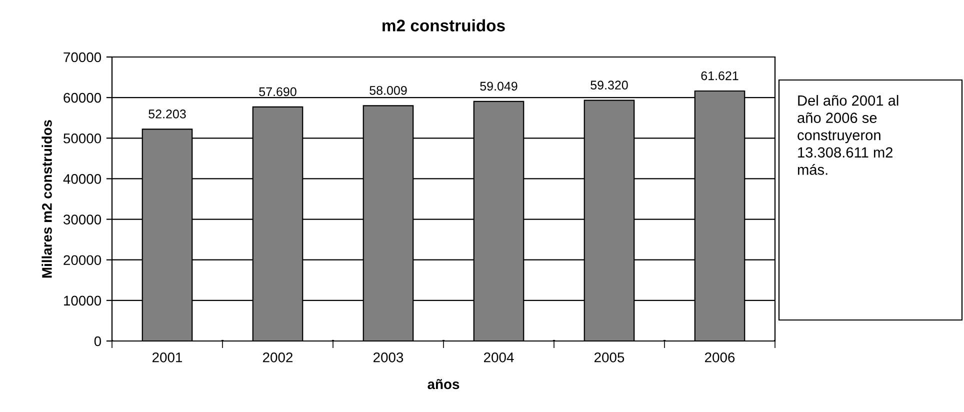  I want to click on data-label: 58.009, so click(388, 90).